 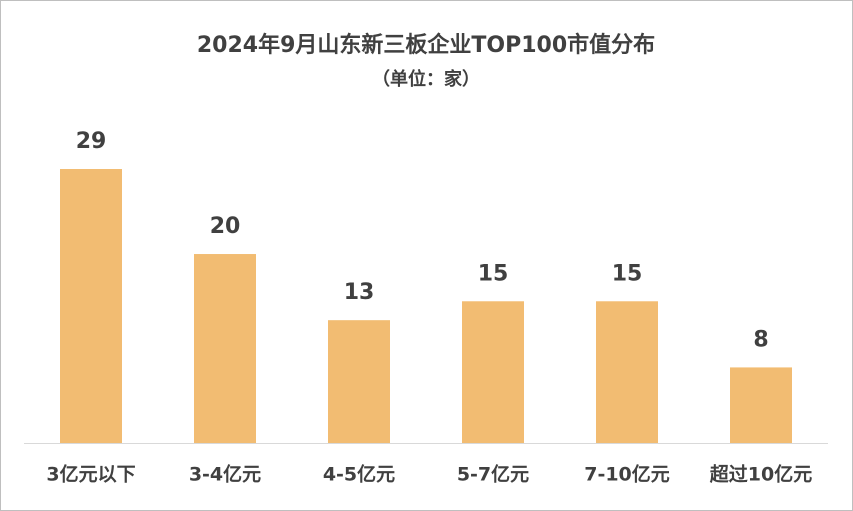 What do you see at coordinates (225, 226) in the screenshot?
I see `data-label: 20` at bounding box center [225, 226].